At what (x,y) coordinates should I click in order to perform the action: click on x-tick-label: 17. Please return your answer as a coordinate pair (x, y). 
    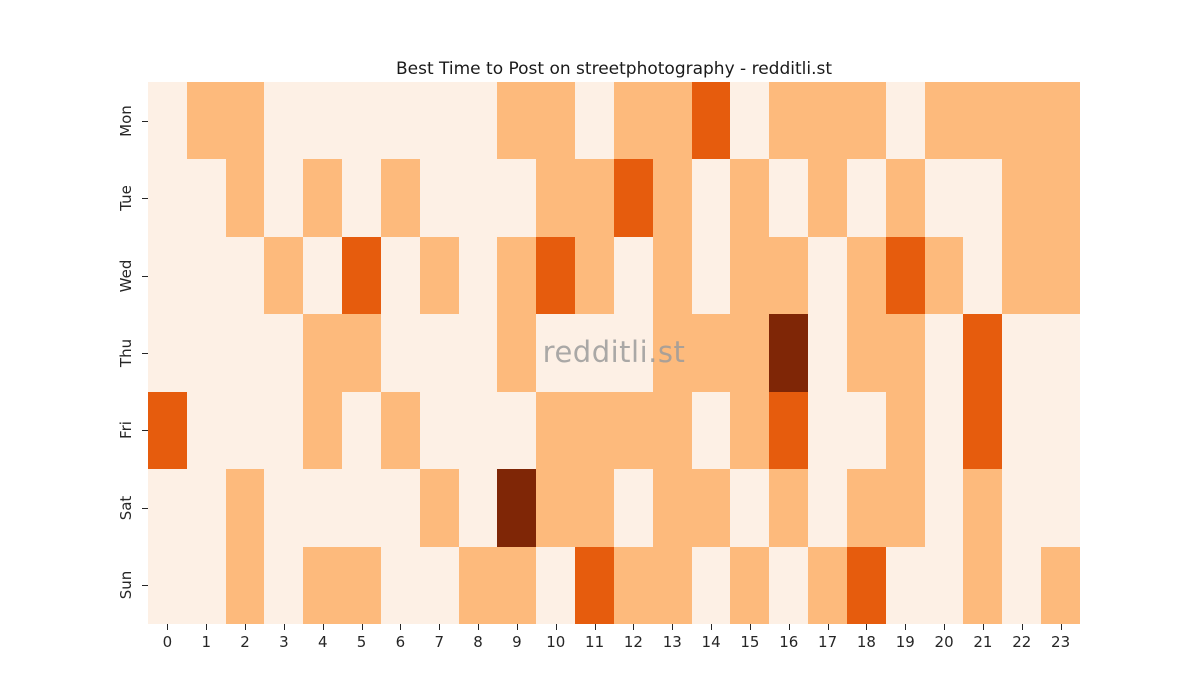
    Looking at the image, I should click on (828, 642).